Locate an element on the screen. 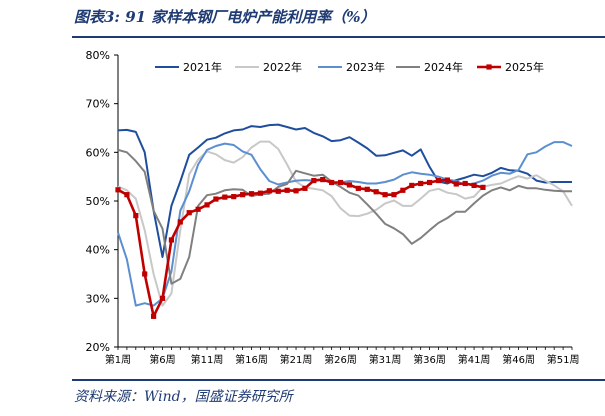 The width and height of the screenshot is (605, 416). legend-label-2023: 2023年 is located at coordinates (365, 67).